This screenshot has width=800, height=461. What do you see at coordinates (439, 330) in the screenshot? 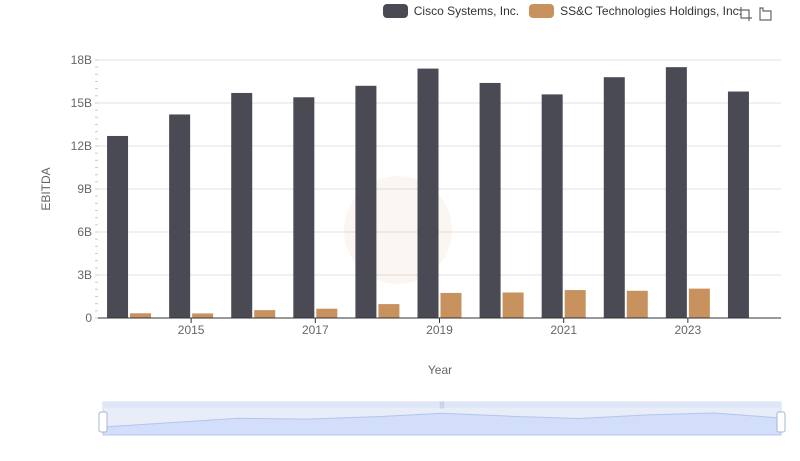
I see `x-tick-label: 2019` at bounding box center [439, 330].